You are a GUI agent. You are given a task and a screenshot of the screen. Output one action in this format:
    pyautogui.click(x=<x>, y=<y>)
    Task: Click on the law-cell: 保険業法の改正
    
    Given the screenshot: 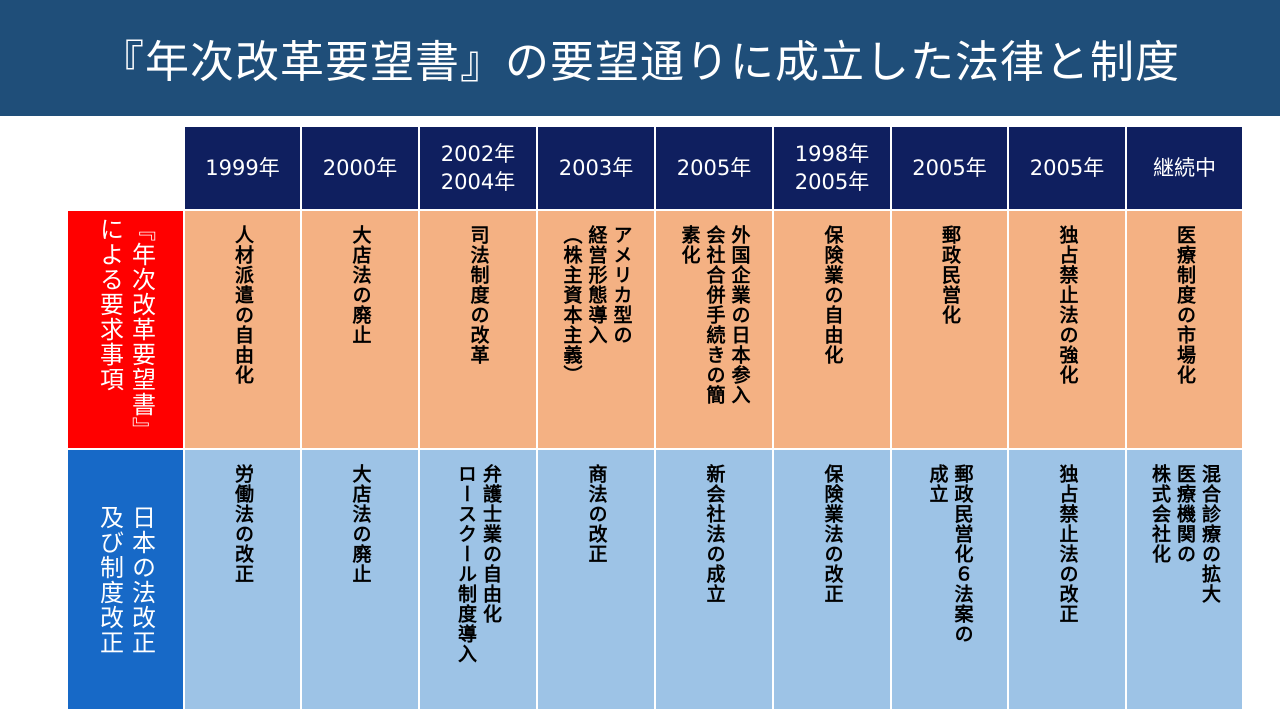 What is the action you would take?
    pyautogui.click(x=832, y=579)
    